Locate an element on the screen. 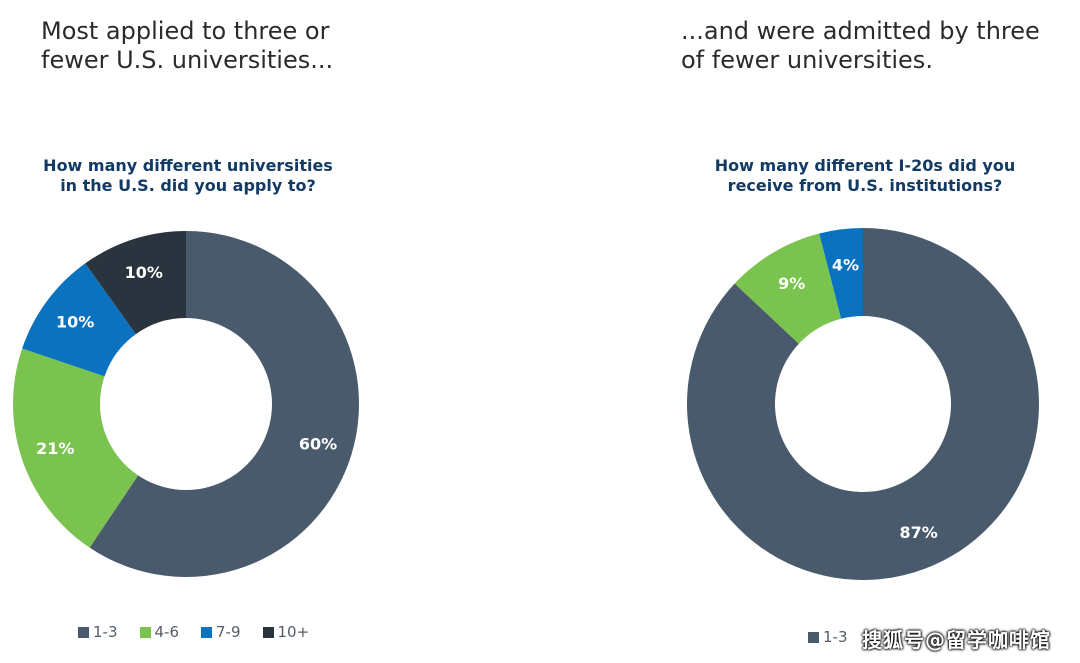 The width and height of the screenshot is (1080, 663). right-question-line1: How many different I-20s did you is located at coordinates (865, 165).